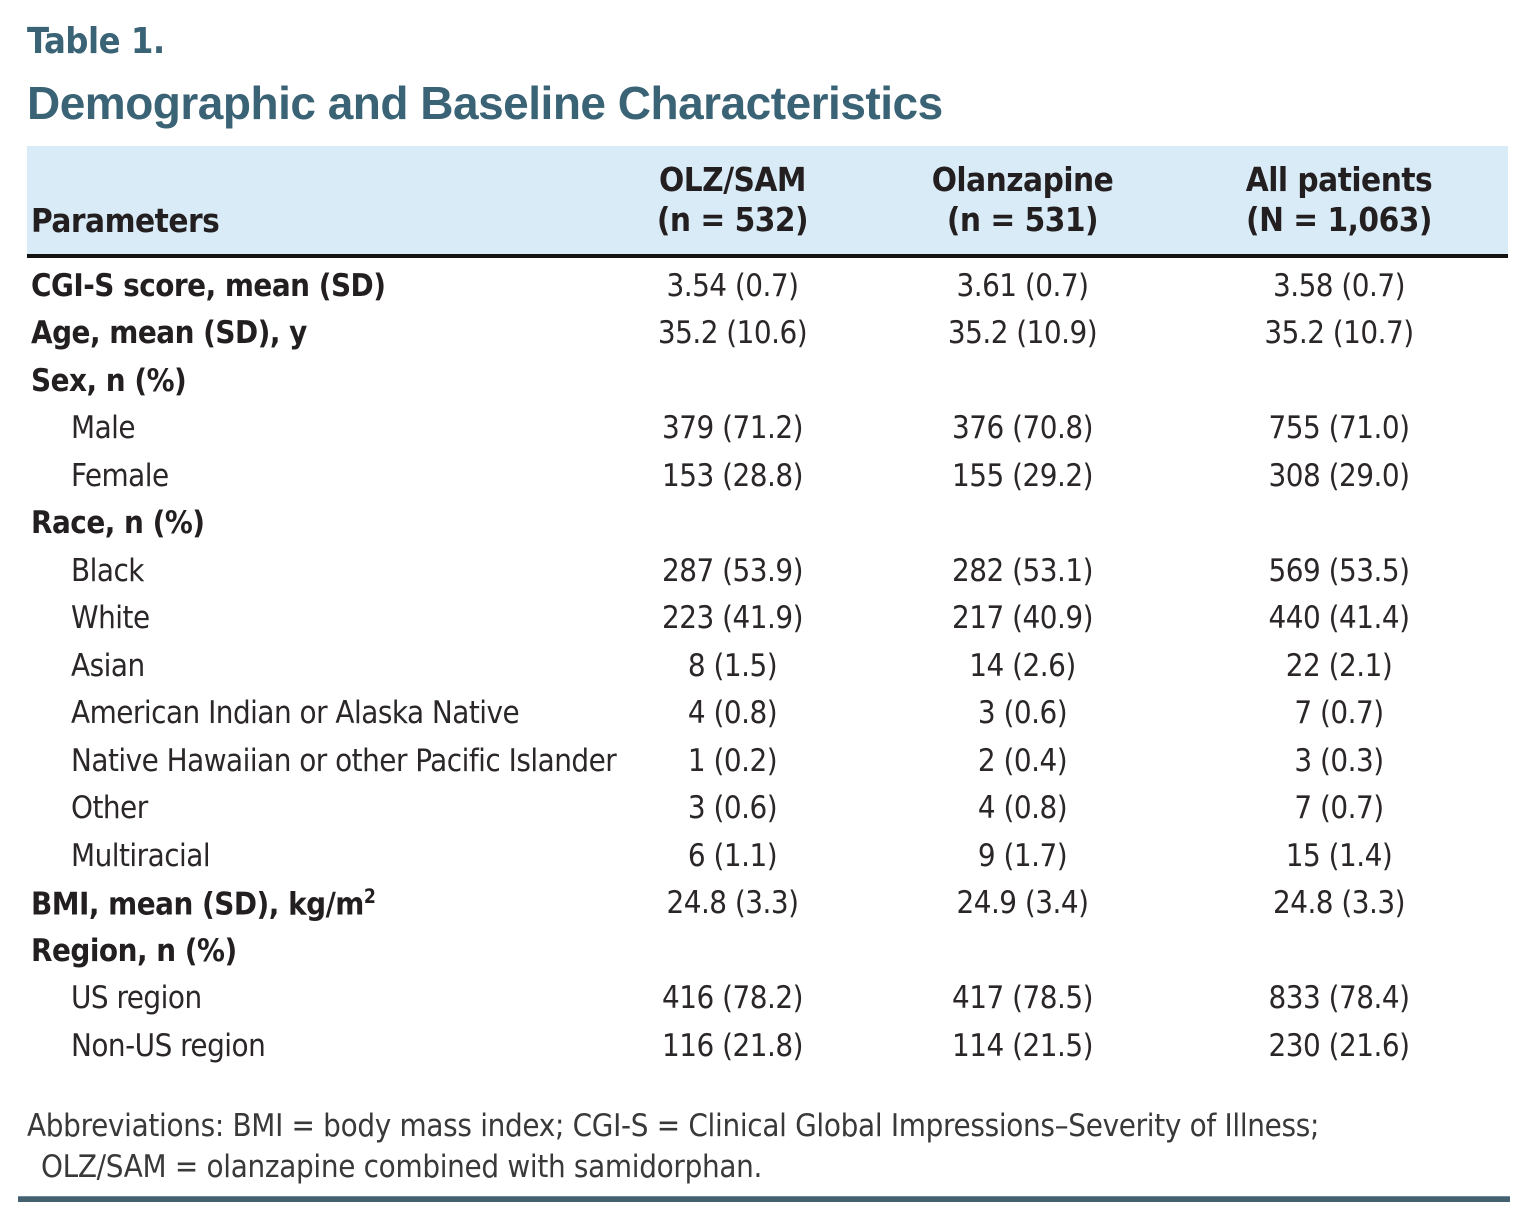  I want to click on table-row: Race, n (%), so click(767, 524).